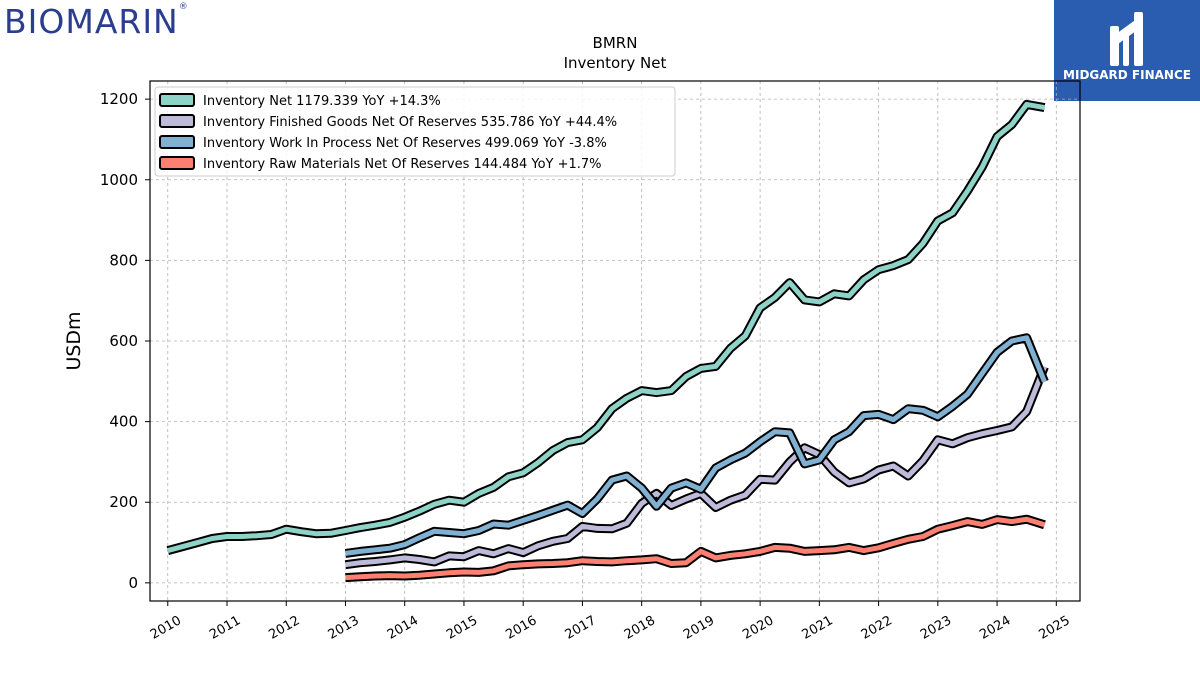  What do you see at coordinates (74, 340) in the screenshot?
I see `y-axis-label: USDm` at bounding box center [74, 340].